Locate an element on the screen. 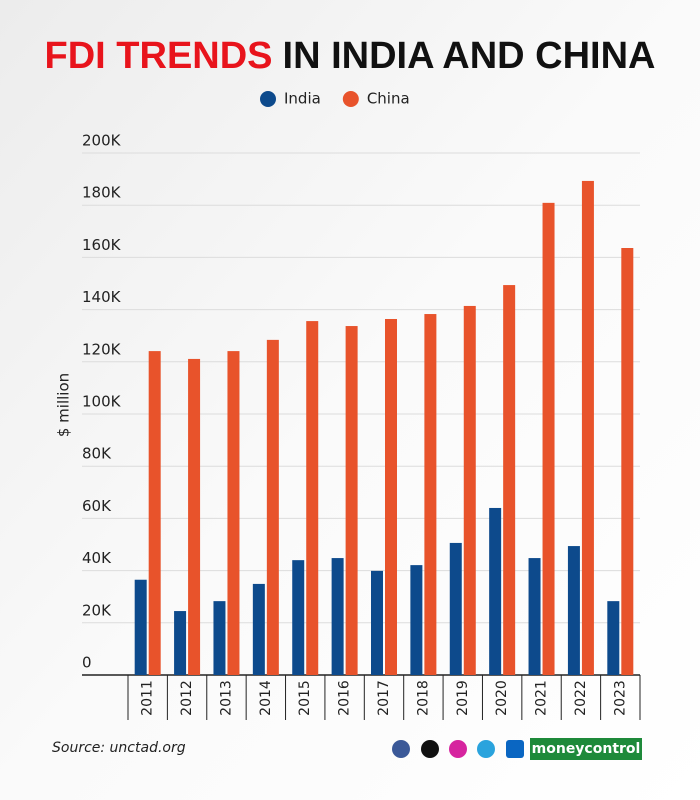 The width and height of the screenshot is (700, 800). y-tick-label: 120K is located at coordinates (102, 349).